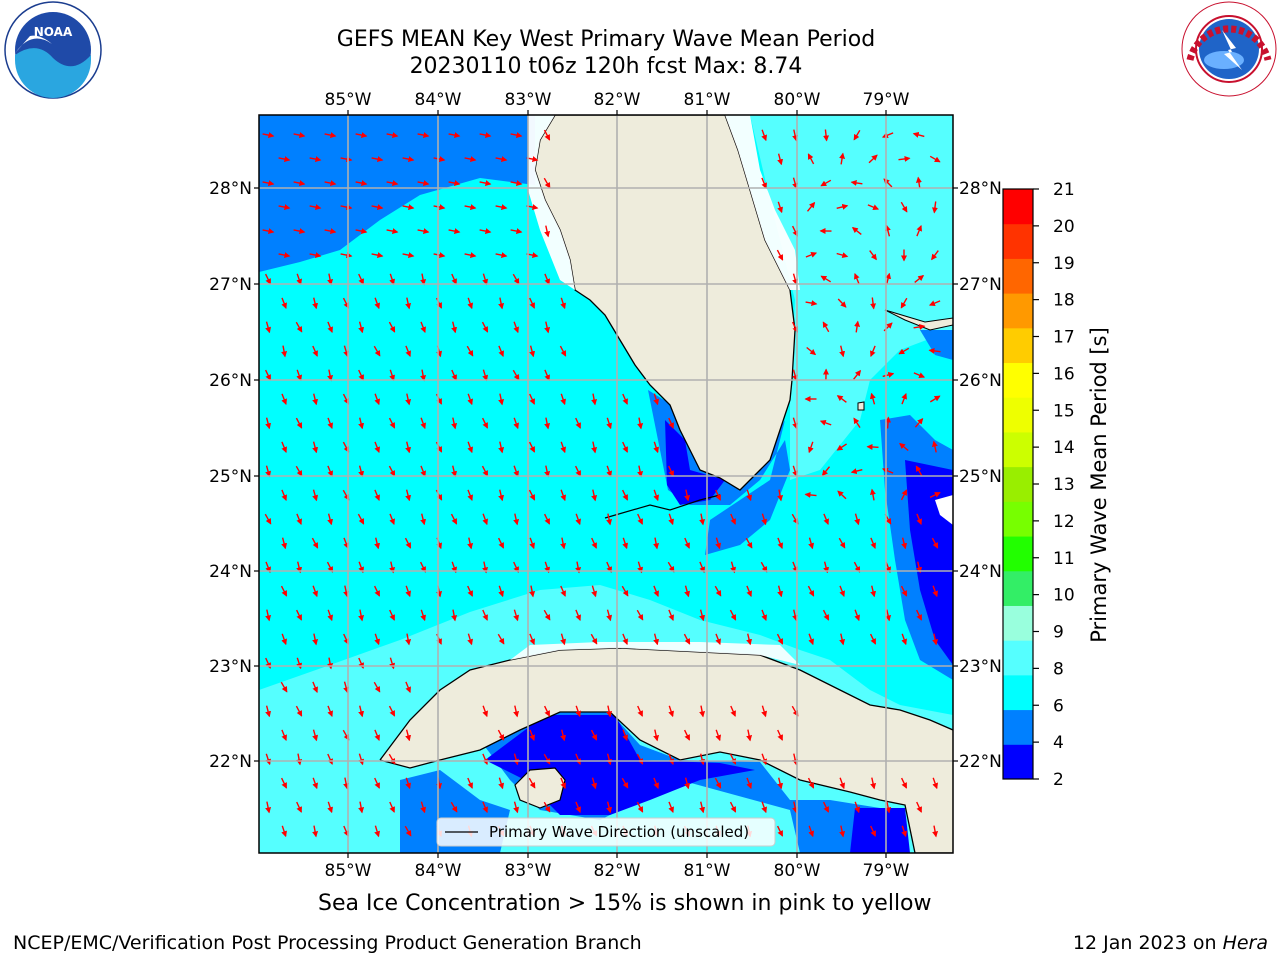  I want to click on lat-label-right: 26°N, so click(980, 381).